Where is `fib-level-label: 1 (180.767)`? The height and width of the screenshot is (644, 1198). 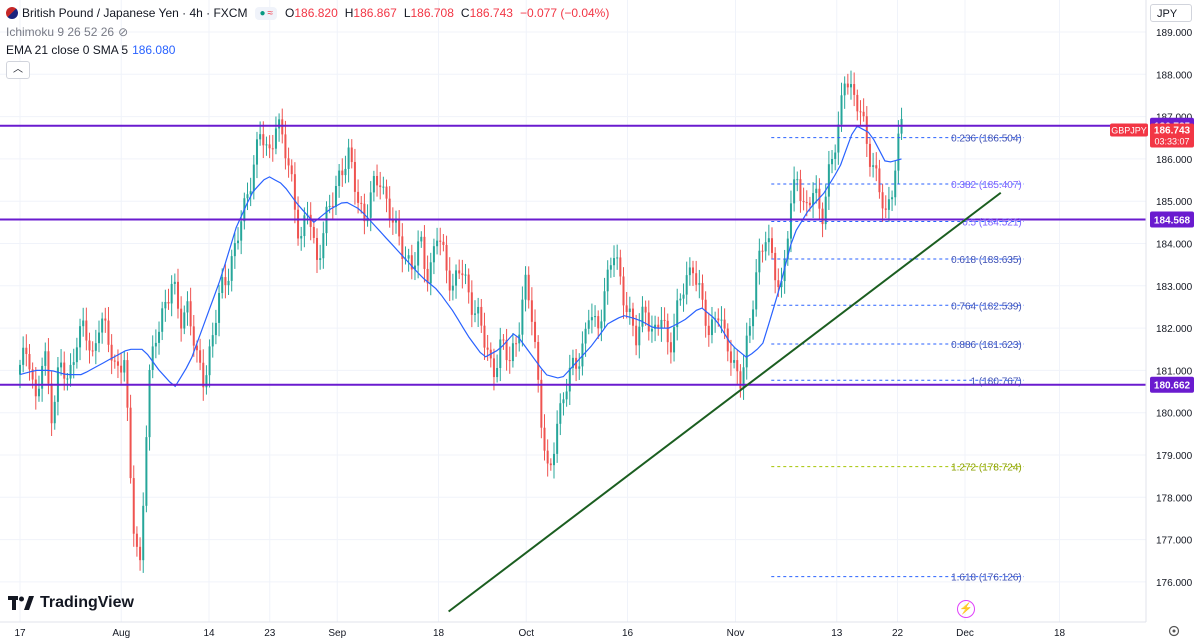
fib-level-label: 1 (180.767) is located at coordinates (996, 381).